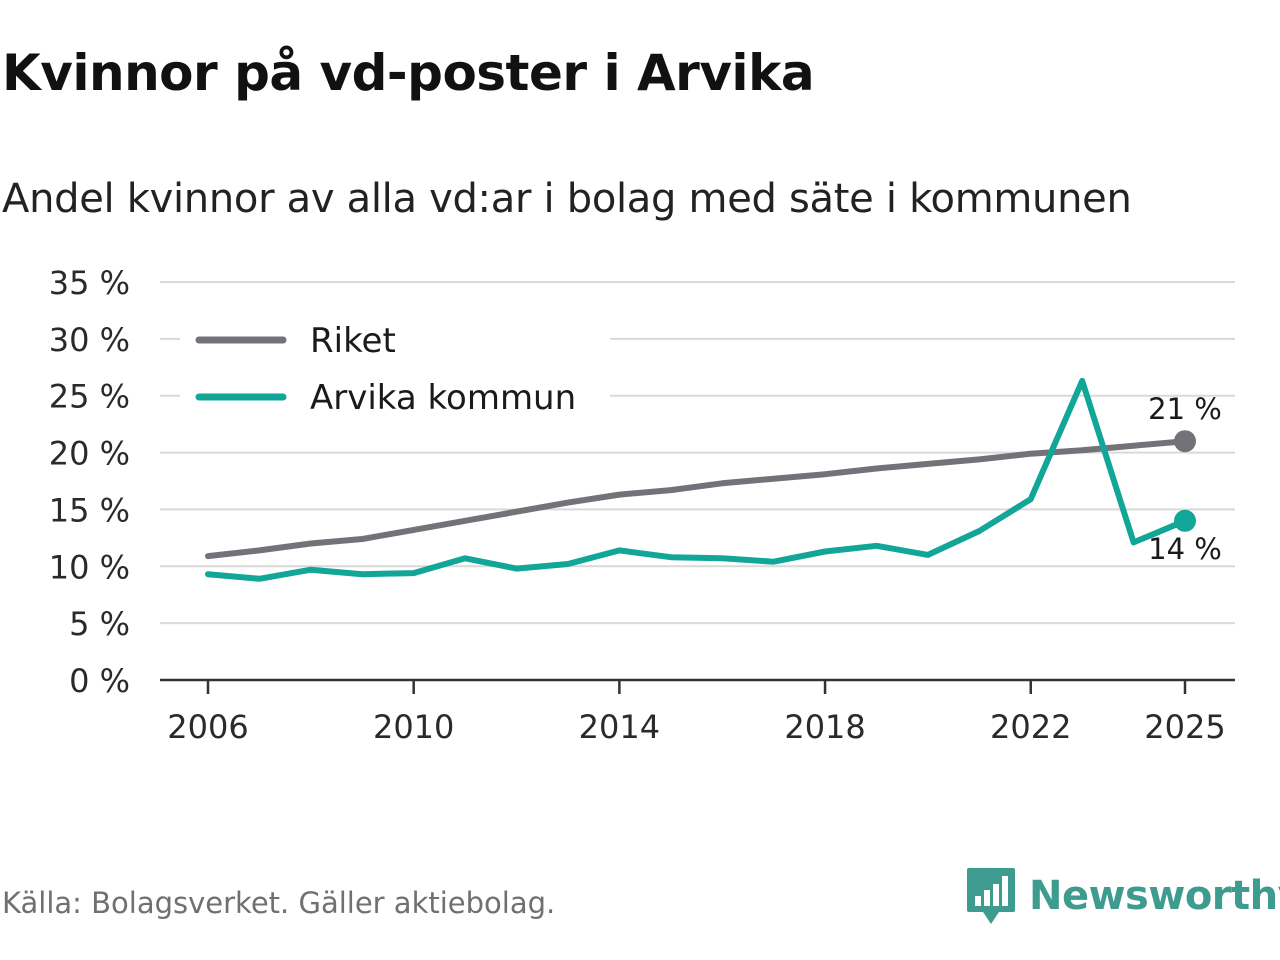 This screenshot has height=960, width=1280. Describe the element at coordinates (696, 499) in the screenshot. I see `series-line-riket` at that location.